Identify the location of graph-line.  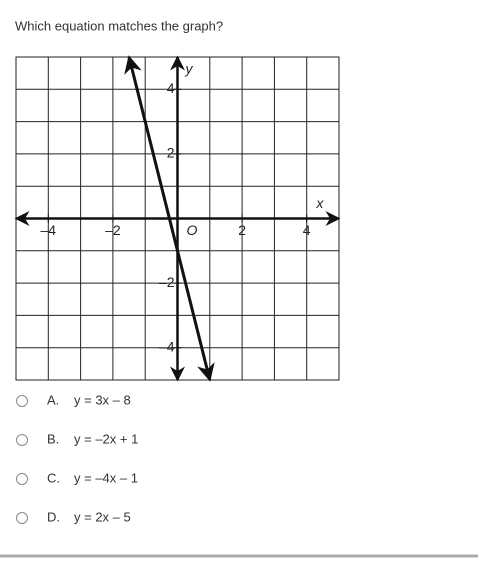
(169, 218).